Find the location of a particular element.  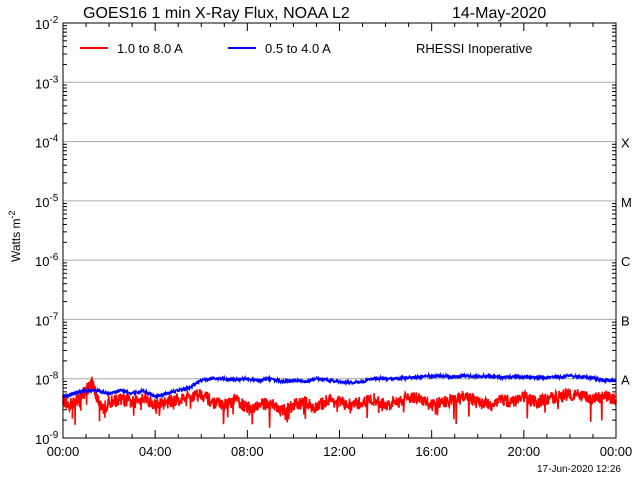

y-tick-exponent: -2 is located at coordinates (53, 20).